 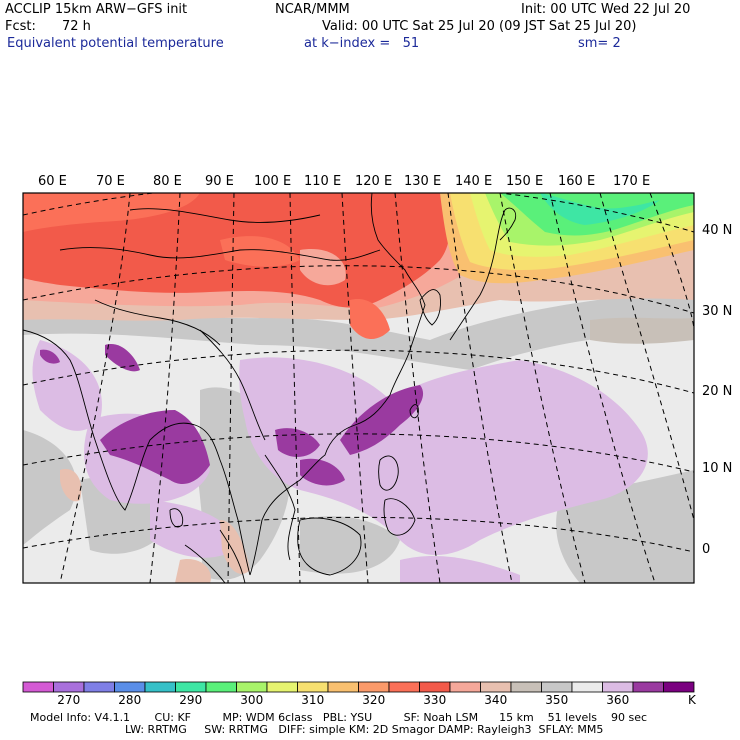 What do you see at coordinates (219, 181) in the screenshot?
I see `lon-label: 90 E` at bounding box center [219, 181].